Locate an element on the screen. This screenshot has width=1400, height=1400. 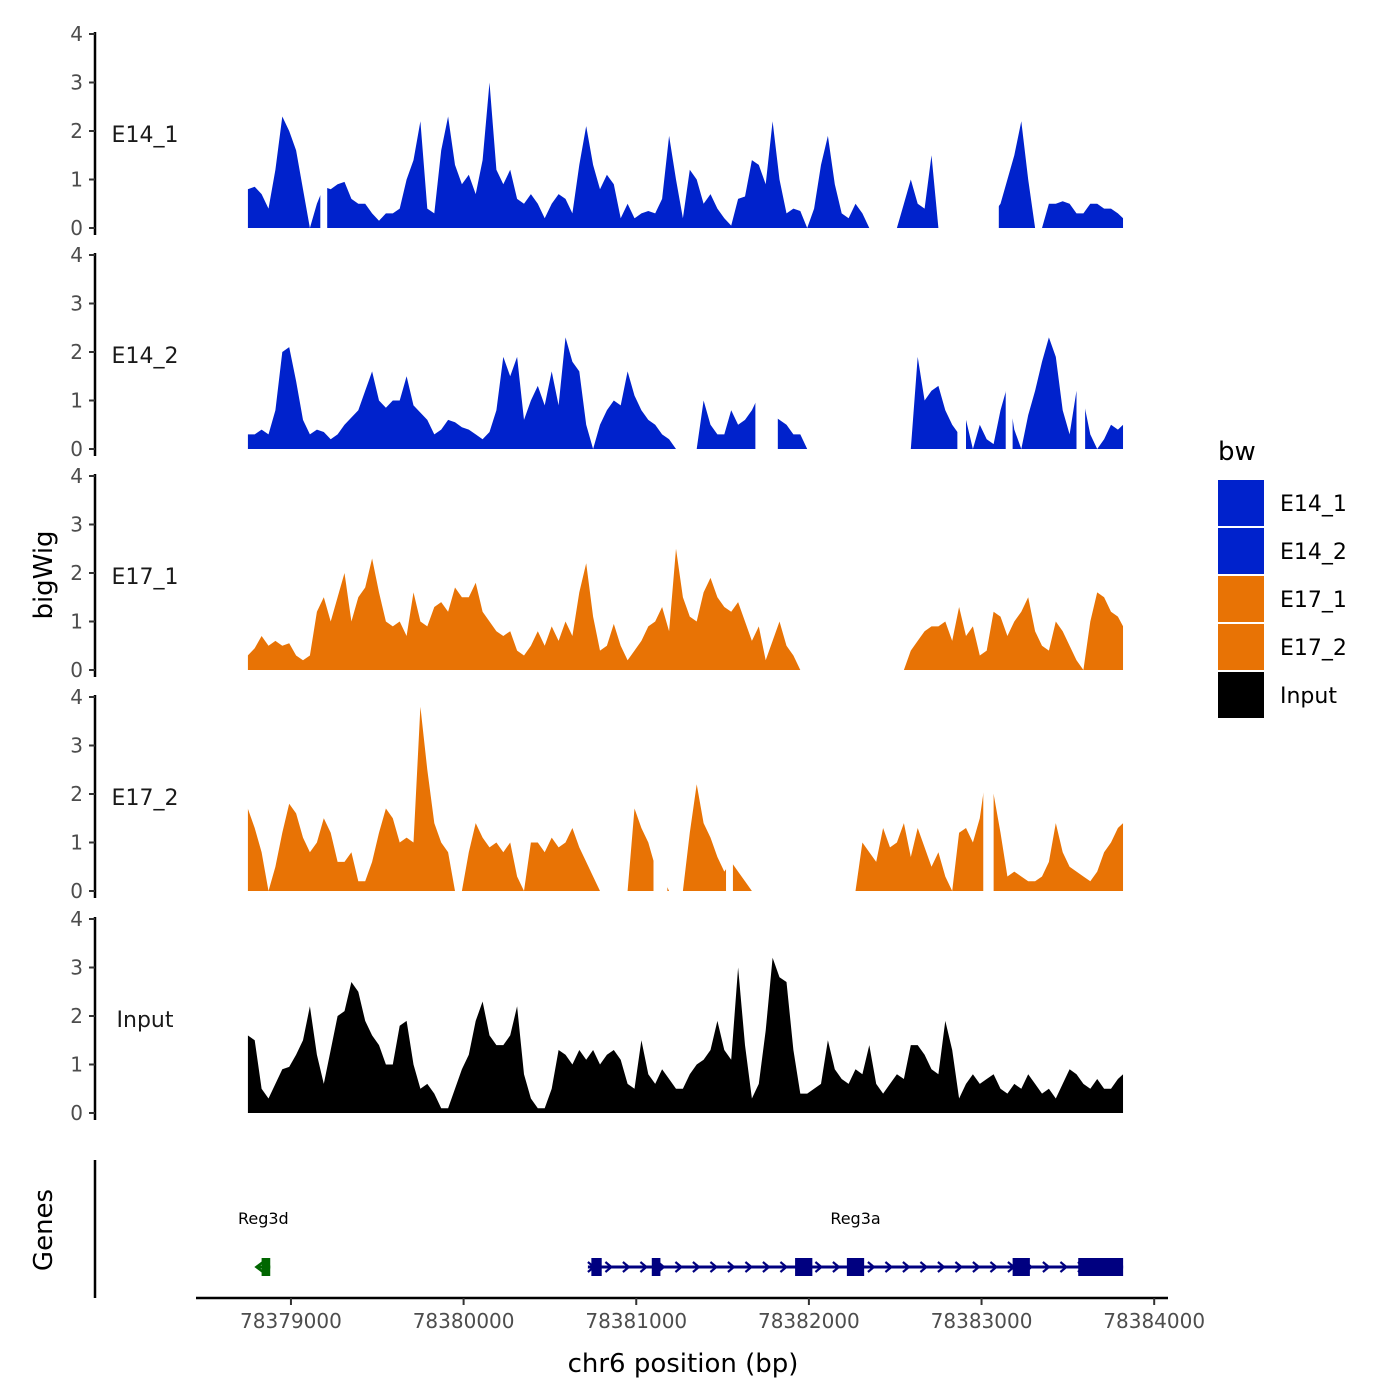
x-tick-label: 78383000 is located at coordinates (982, 1321).